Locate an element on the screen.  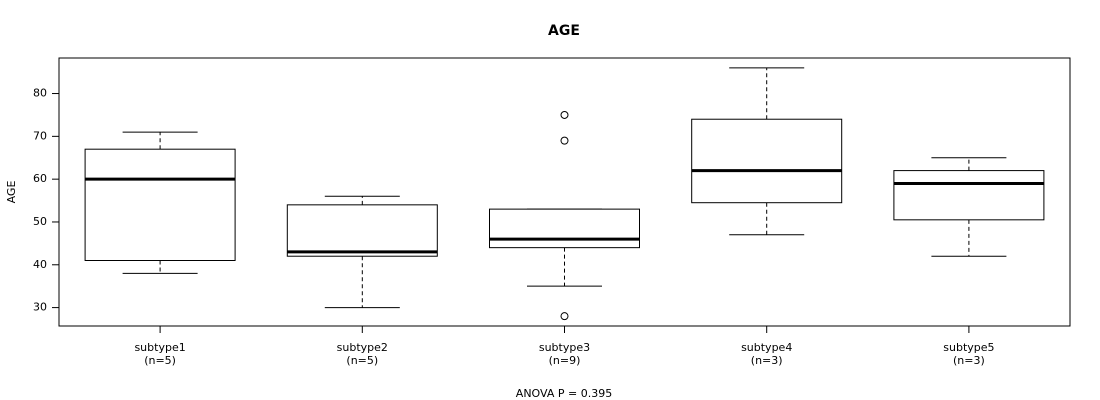
category-label-subtype5: subtype5 is located at coordinates (968, 347).